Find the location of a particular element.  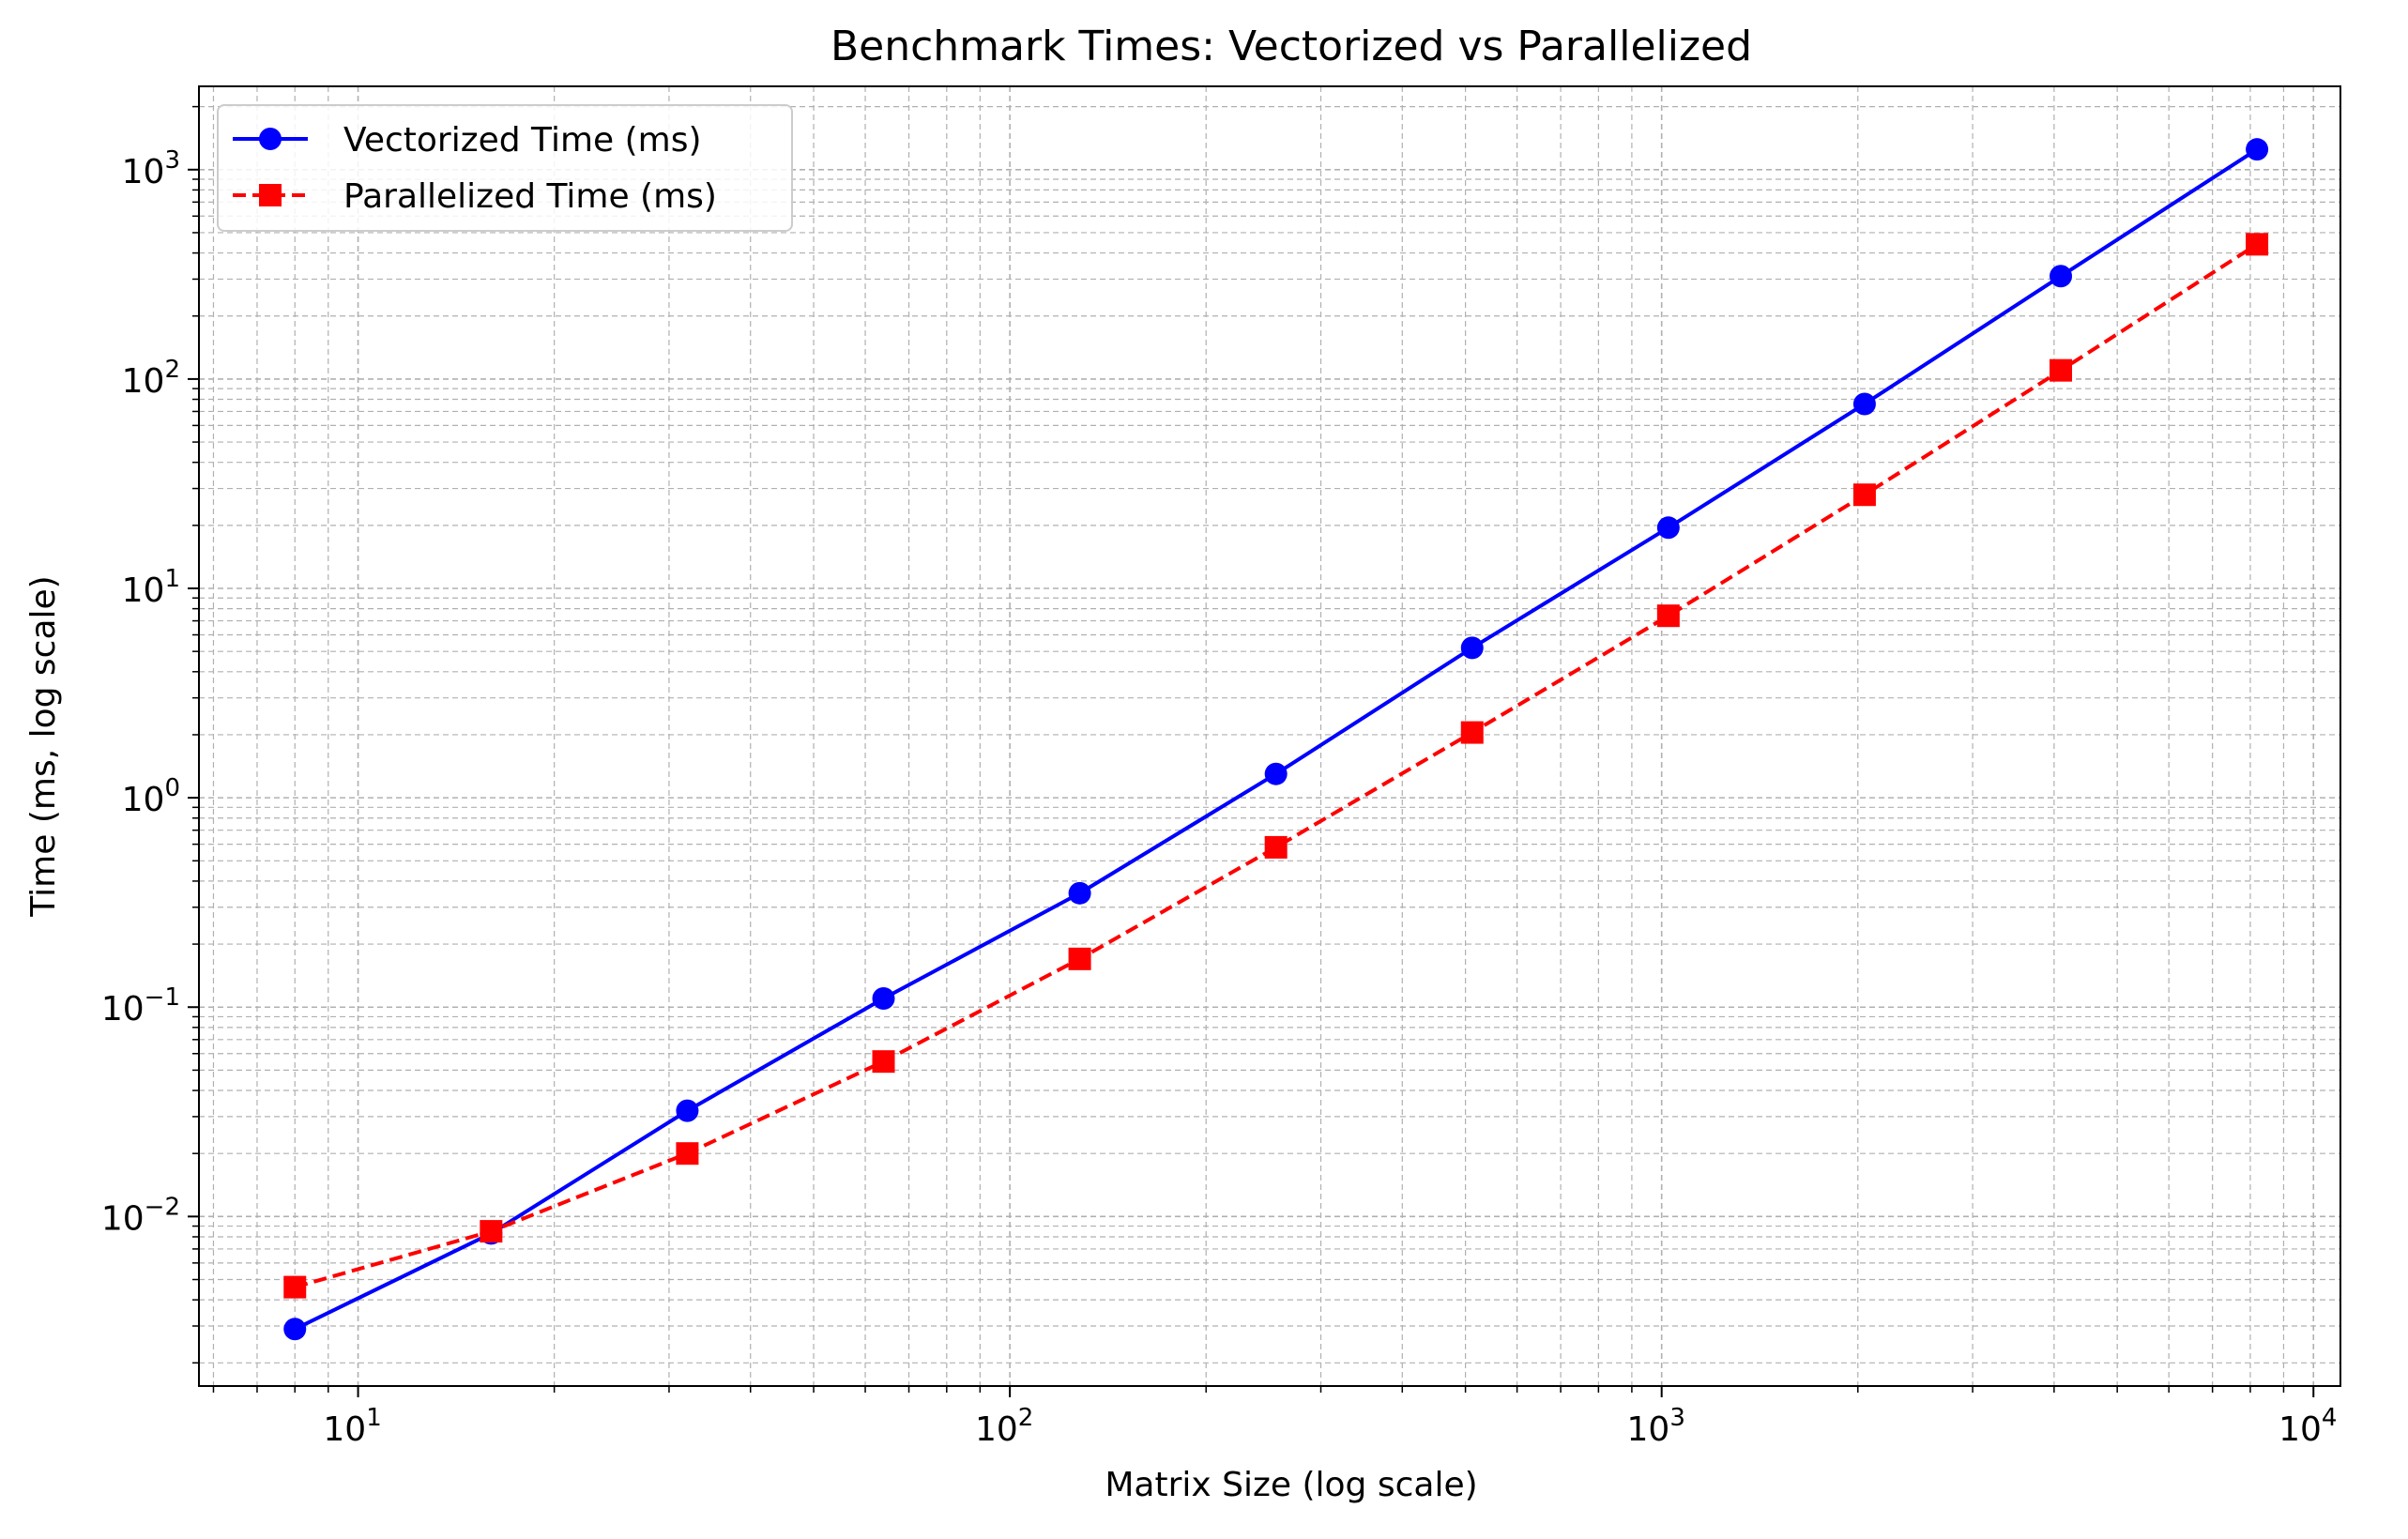

y-tick-label: 10² is located at coordinates (151, 378).